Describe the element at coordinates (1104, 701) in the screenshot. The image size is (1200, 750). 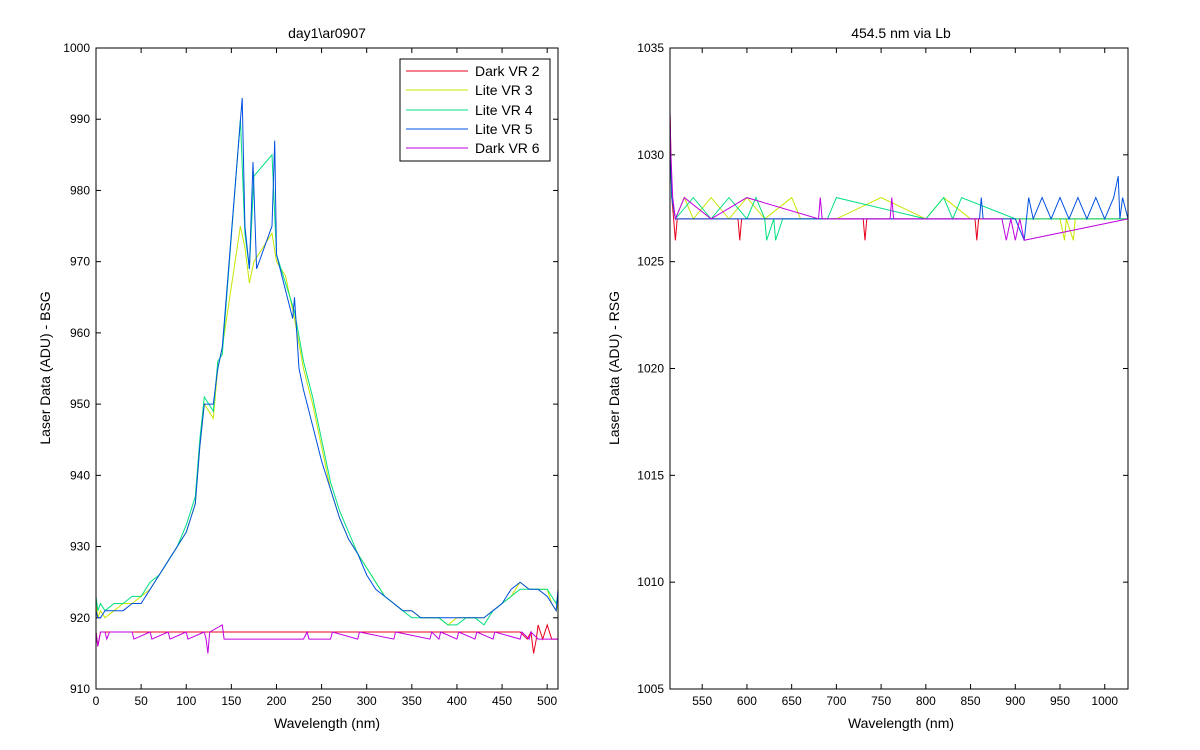
I see `x-tick-label: 1000` at that location.